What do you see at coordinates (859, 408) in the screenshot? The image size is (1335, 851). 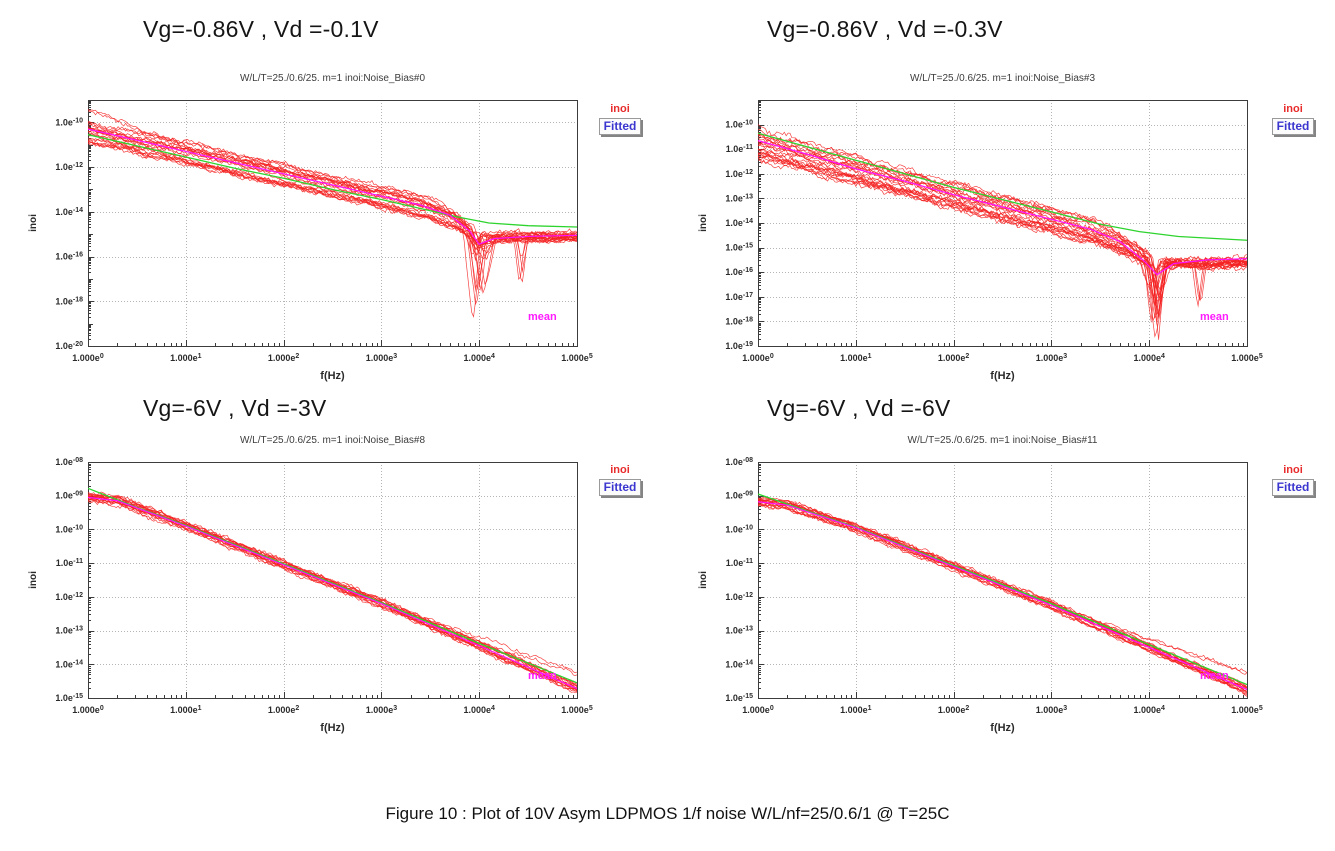 I see `chart-title: Vg=-6V , Vd =-6V` at bounding box center [859, 408].